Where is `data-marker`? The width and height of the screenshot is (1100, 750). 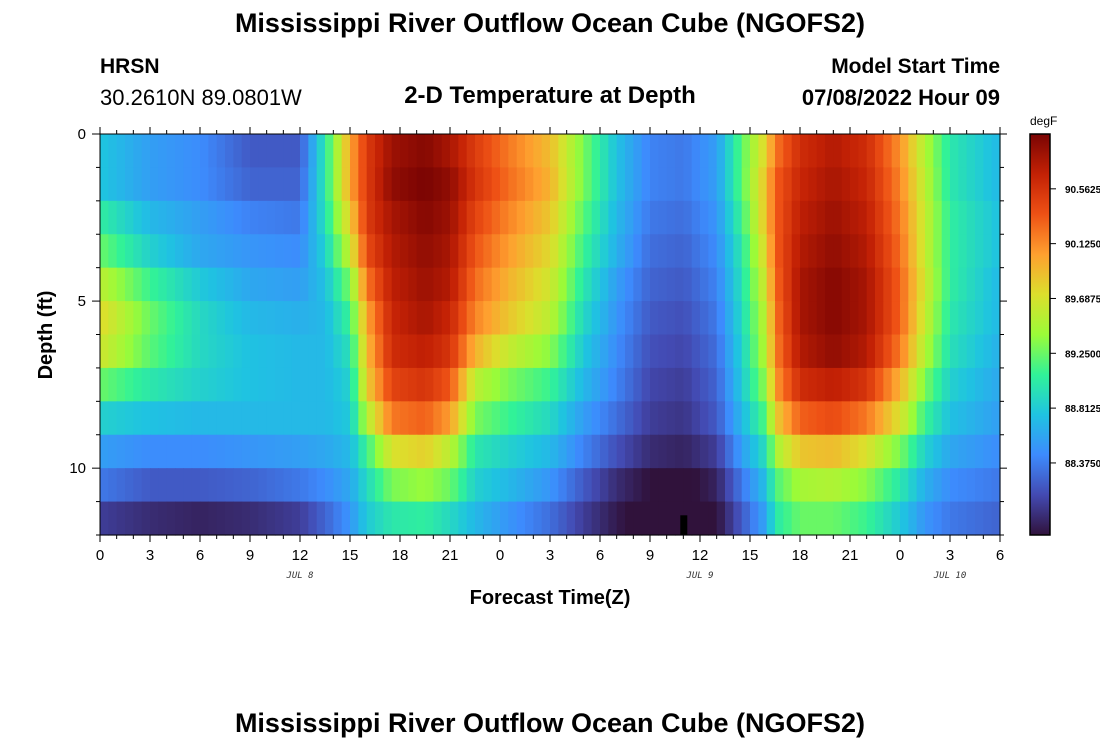 data-marker is located at coordinates (684, 525).